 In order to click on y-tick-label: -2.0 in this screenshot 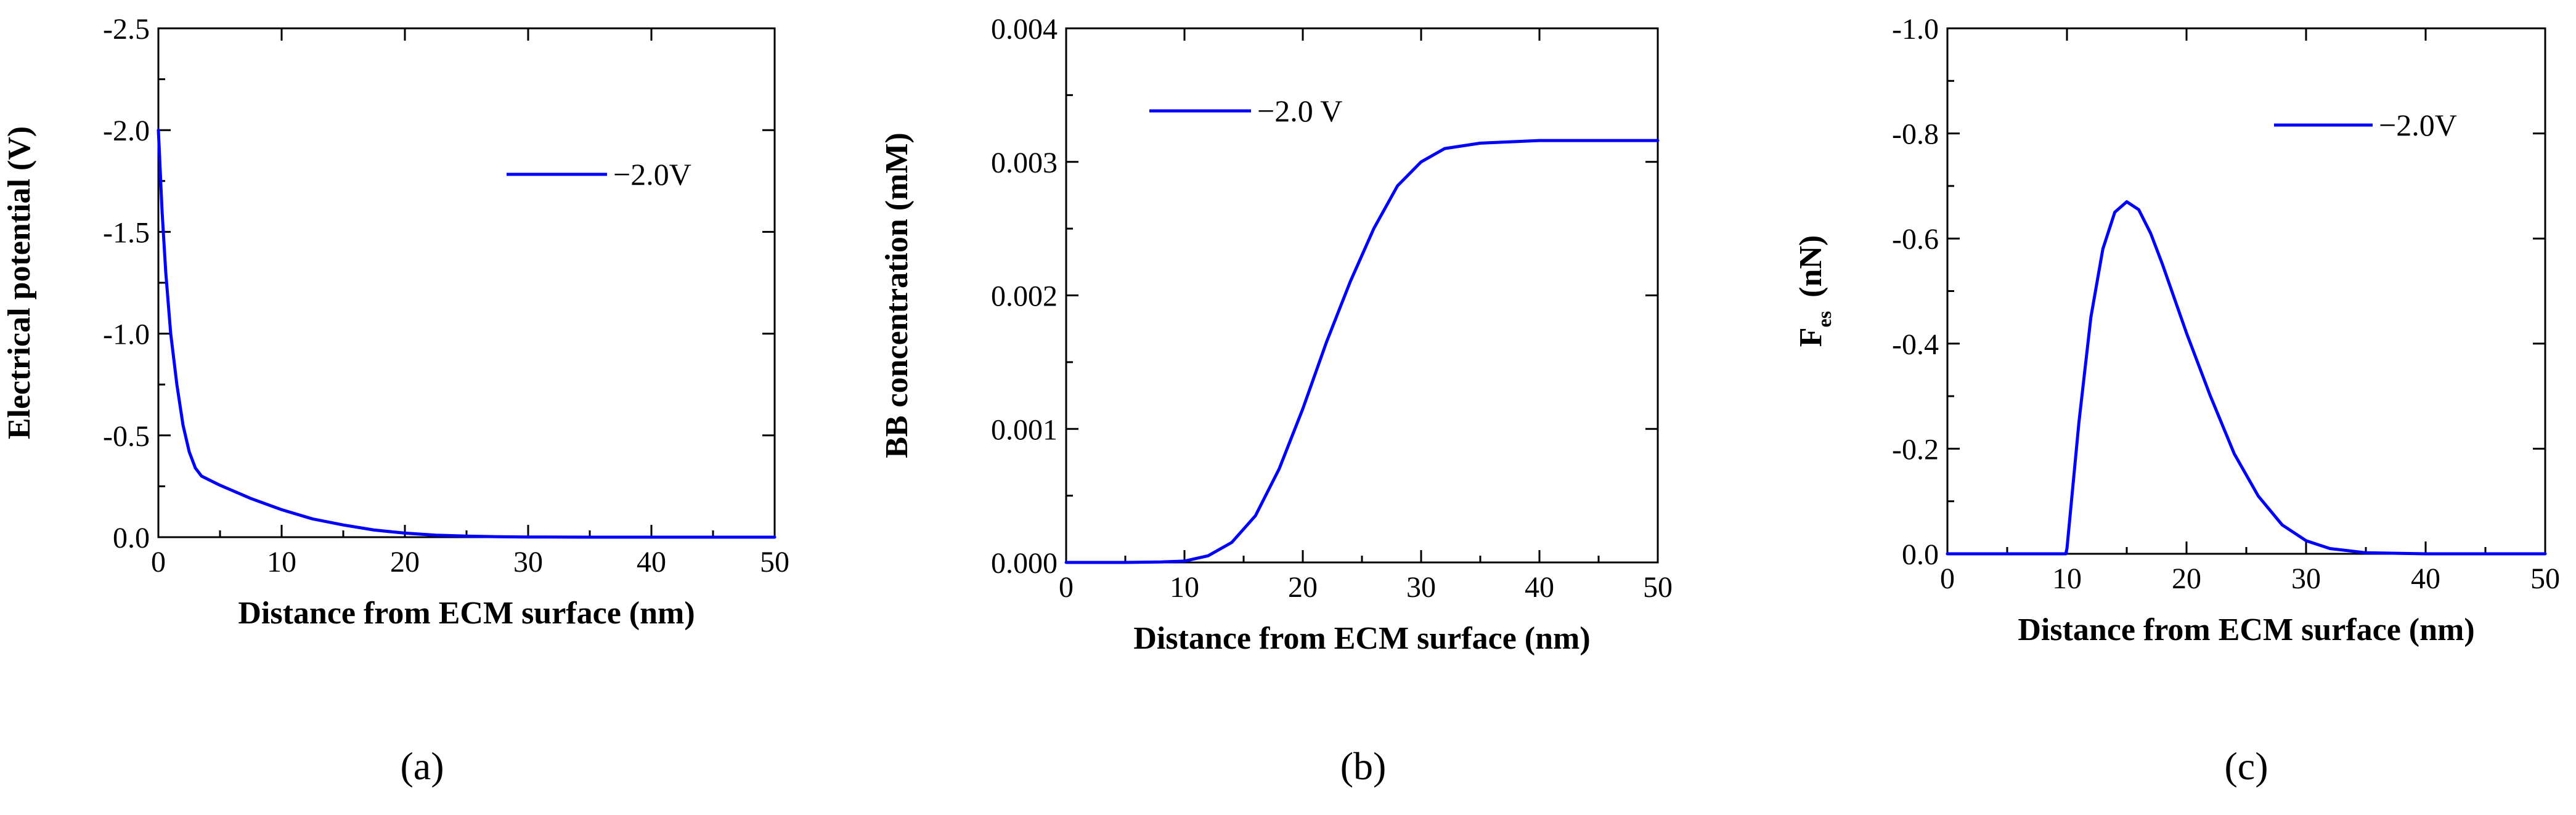, I will do `click(126, 131)`.